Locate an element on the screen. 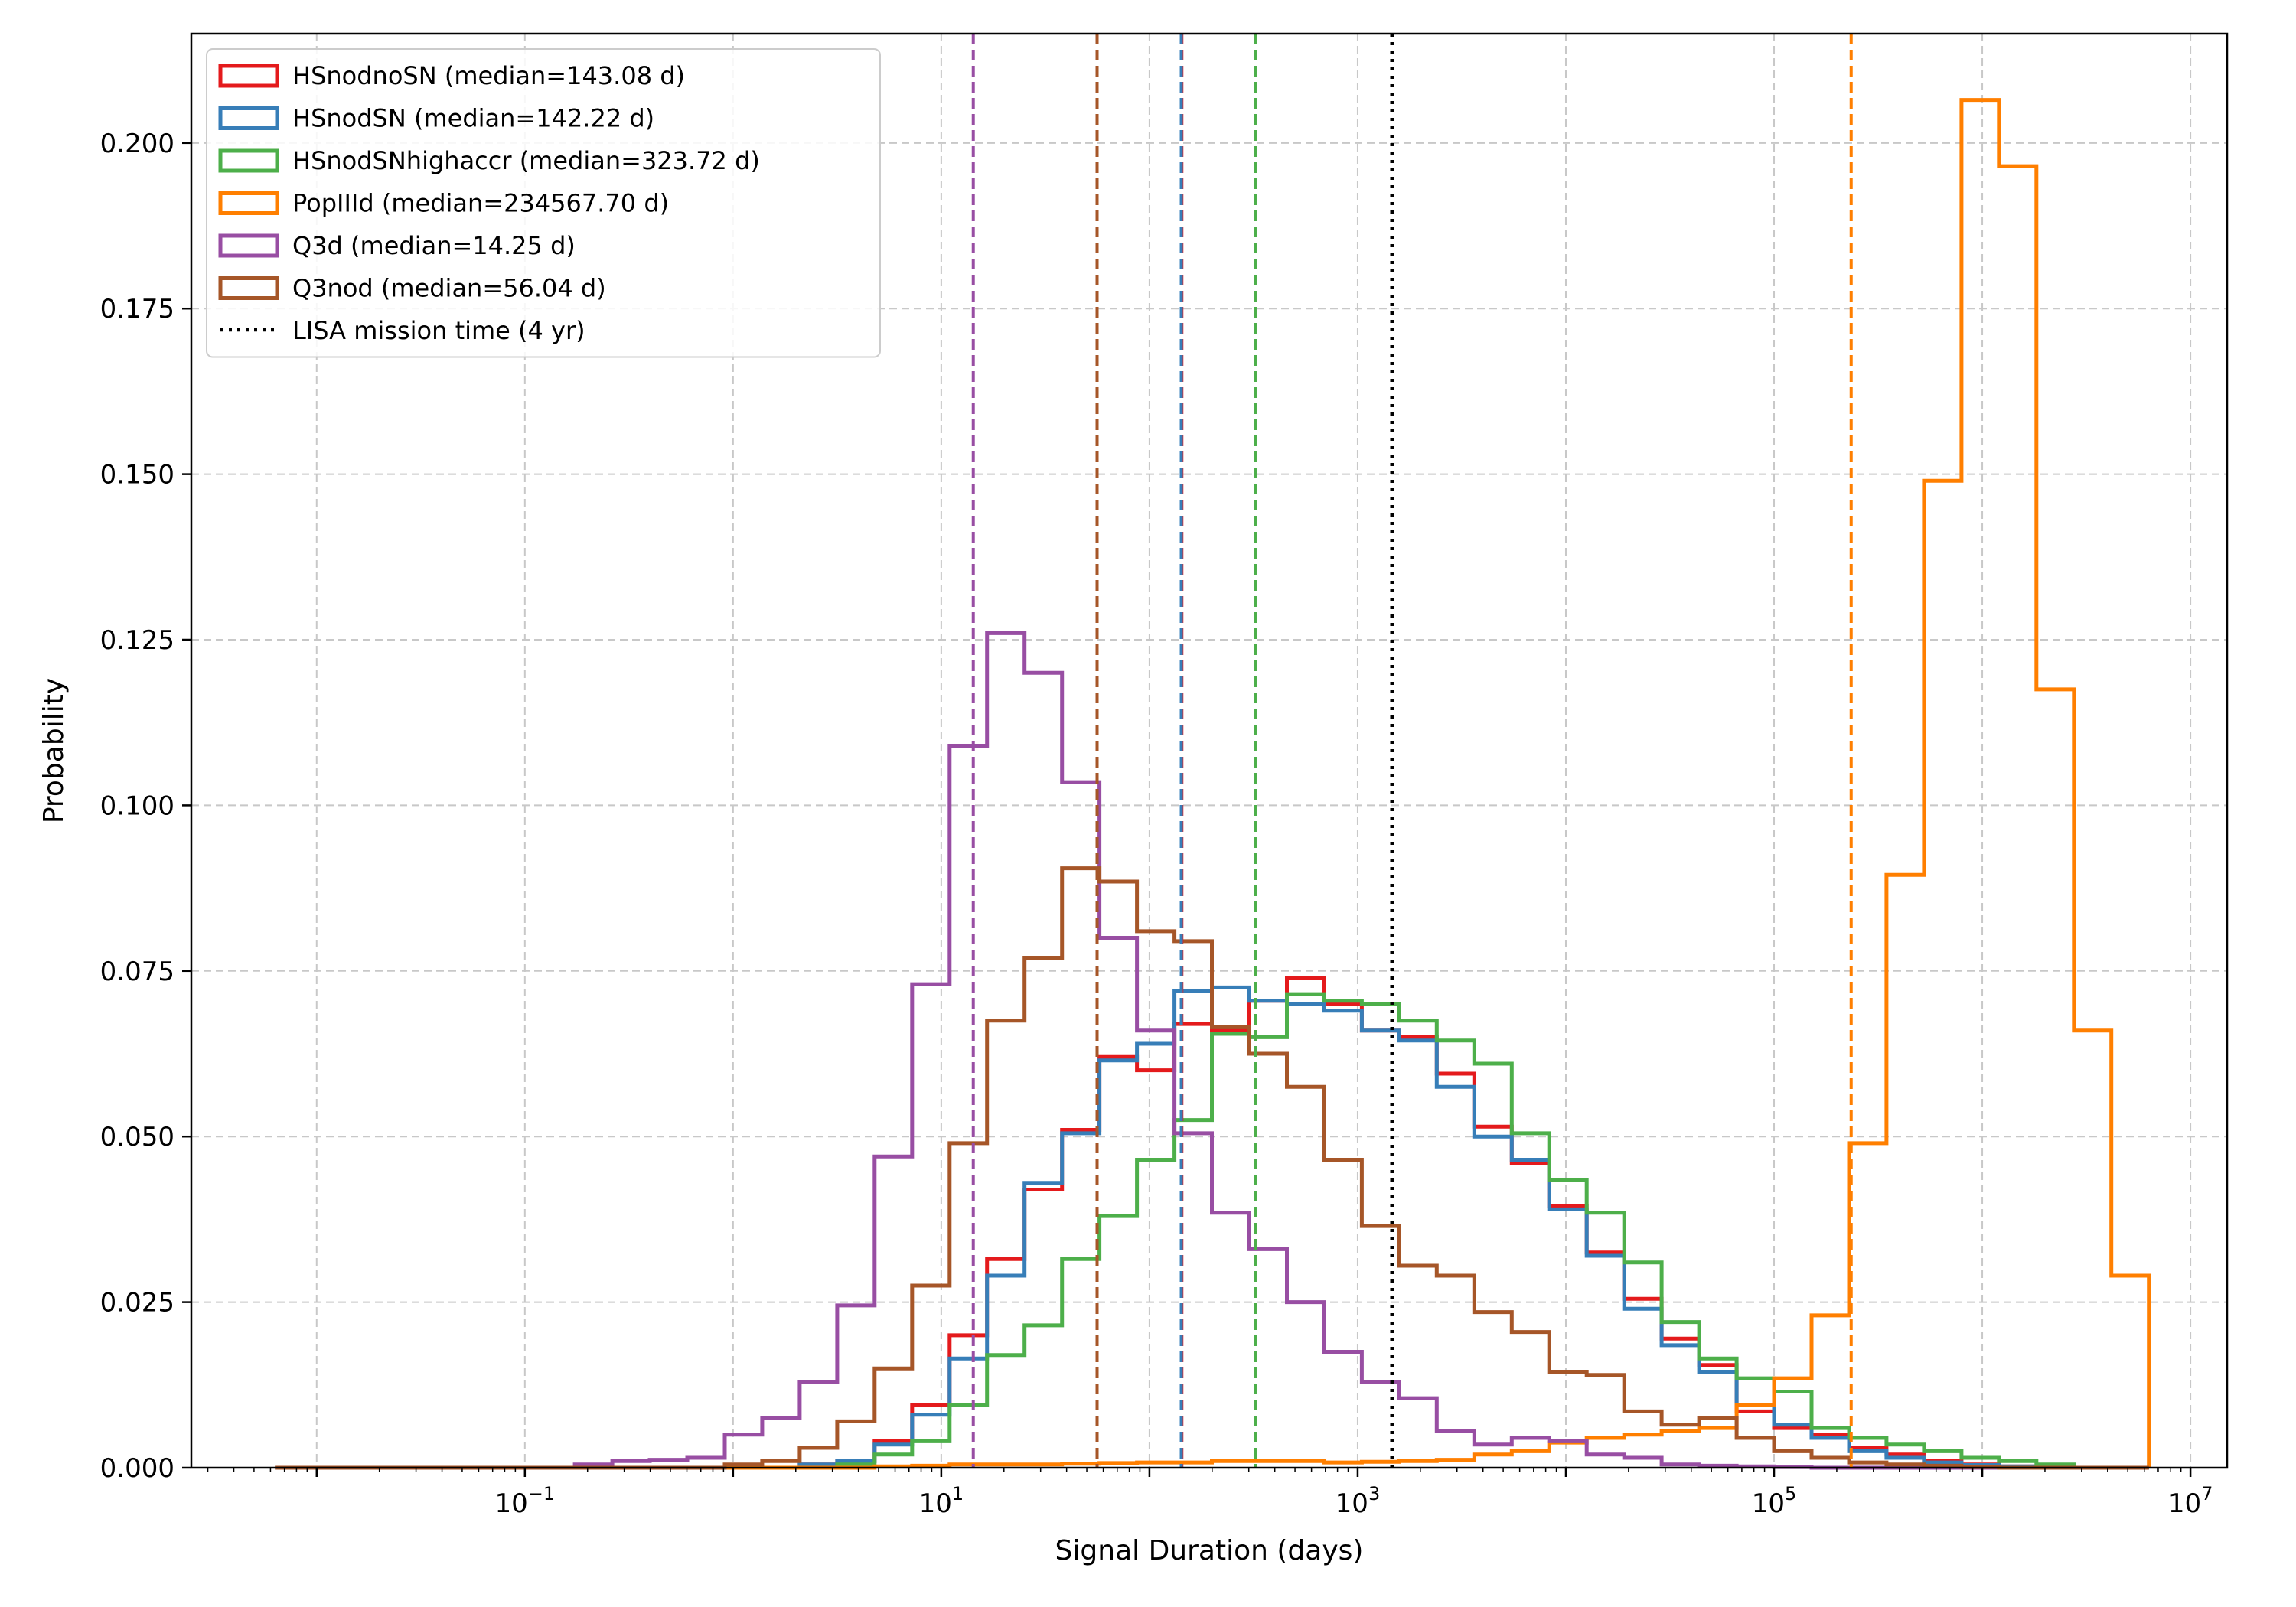 The image size is (2296, 1607). legend-label-4: Q3d (median=14.25 d) is located at coordinates (434, 245).